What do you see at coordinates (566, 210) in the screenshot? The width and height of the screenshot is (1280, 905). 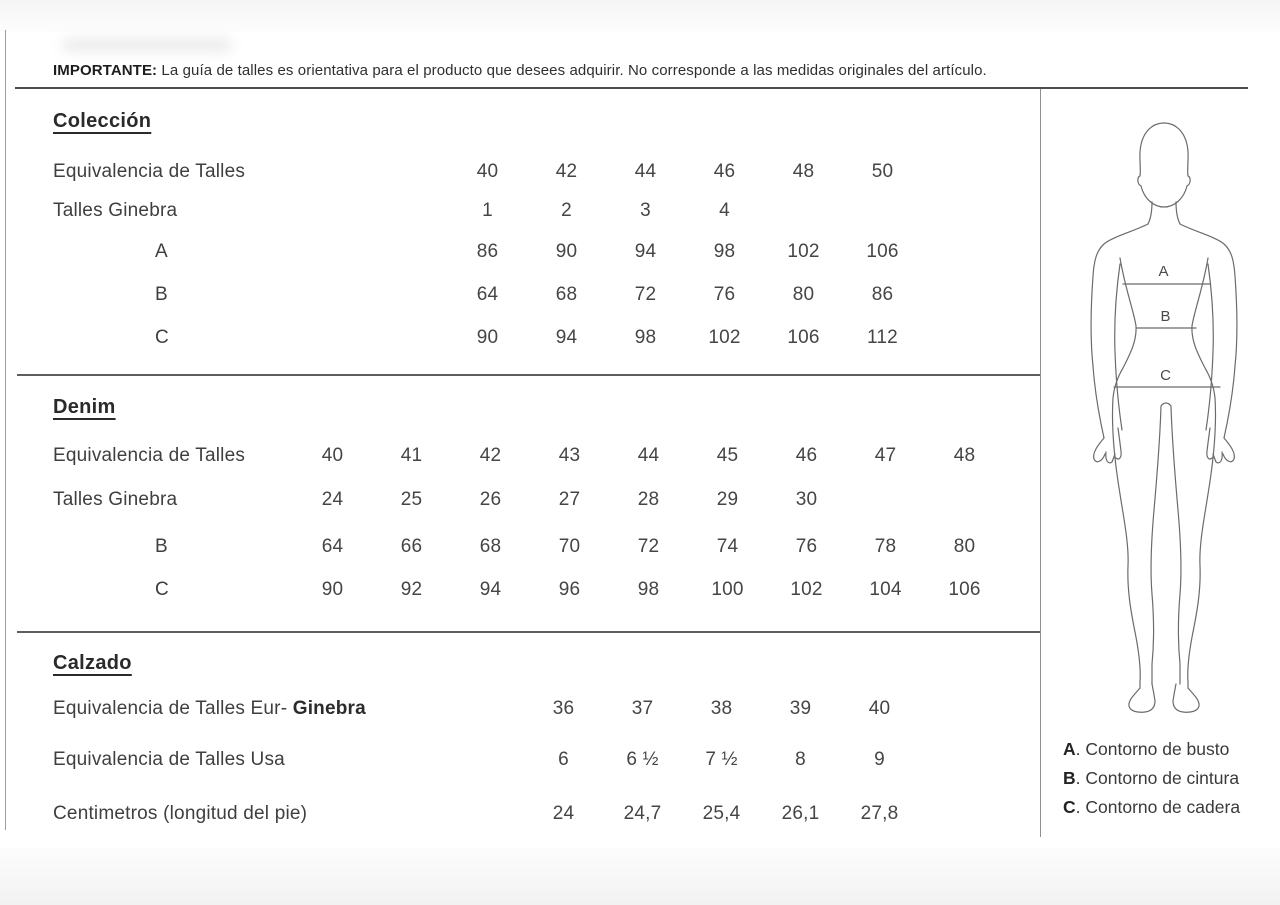 I see `size-value: 2` at bounding box center [566, 210].